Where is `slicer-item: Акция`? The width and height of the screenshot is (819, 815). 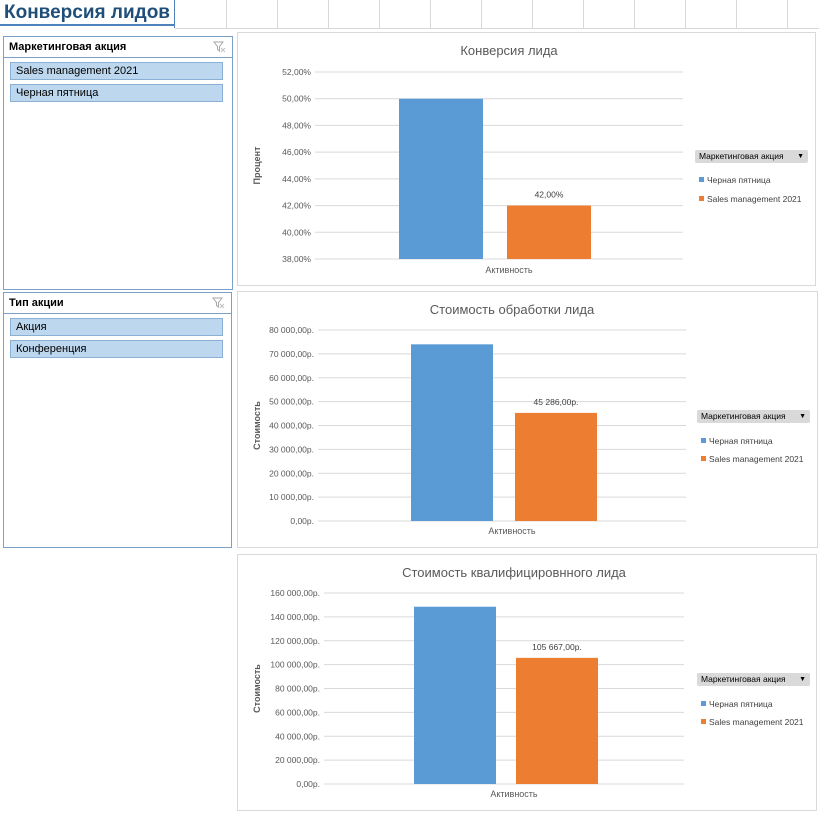
slicer-item: Акция is located at coordinates (116, 327).